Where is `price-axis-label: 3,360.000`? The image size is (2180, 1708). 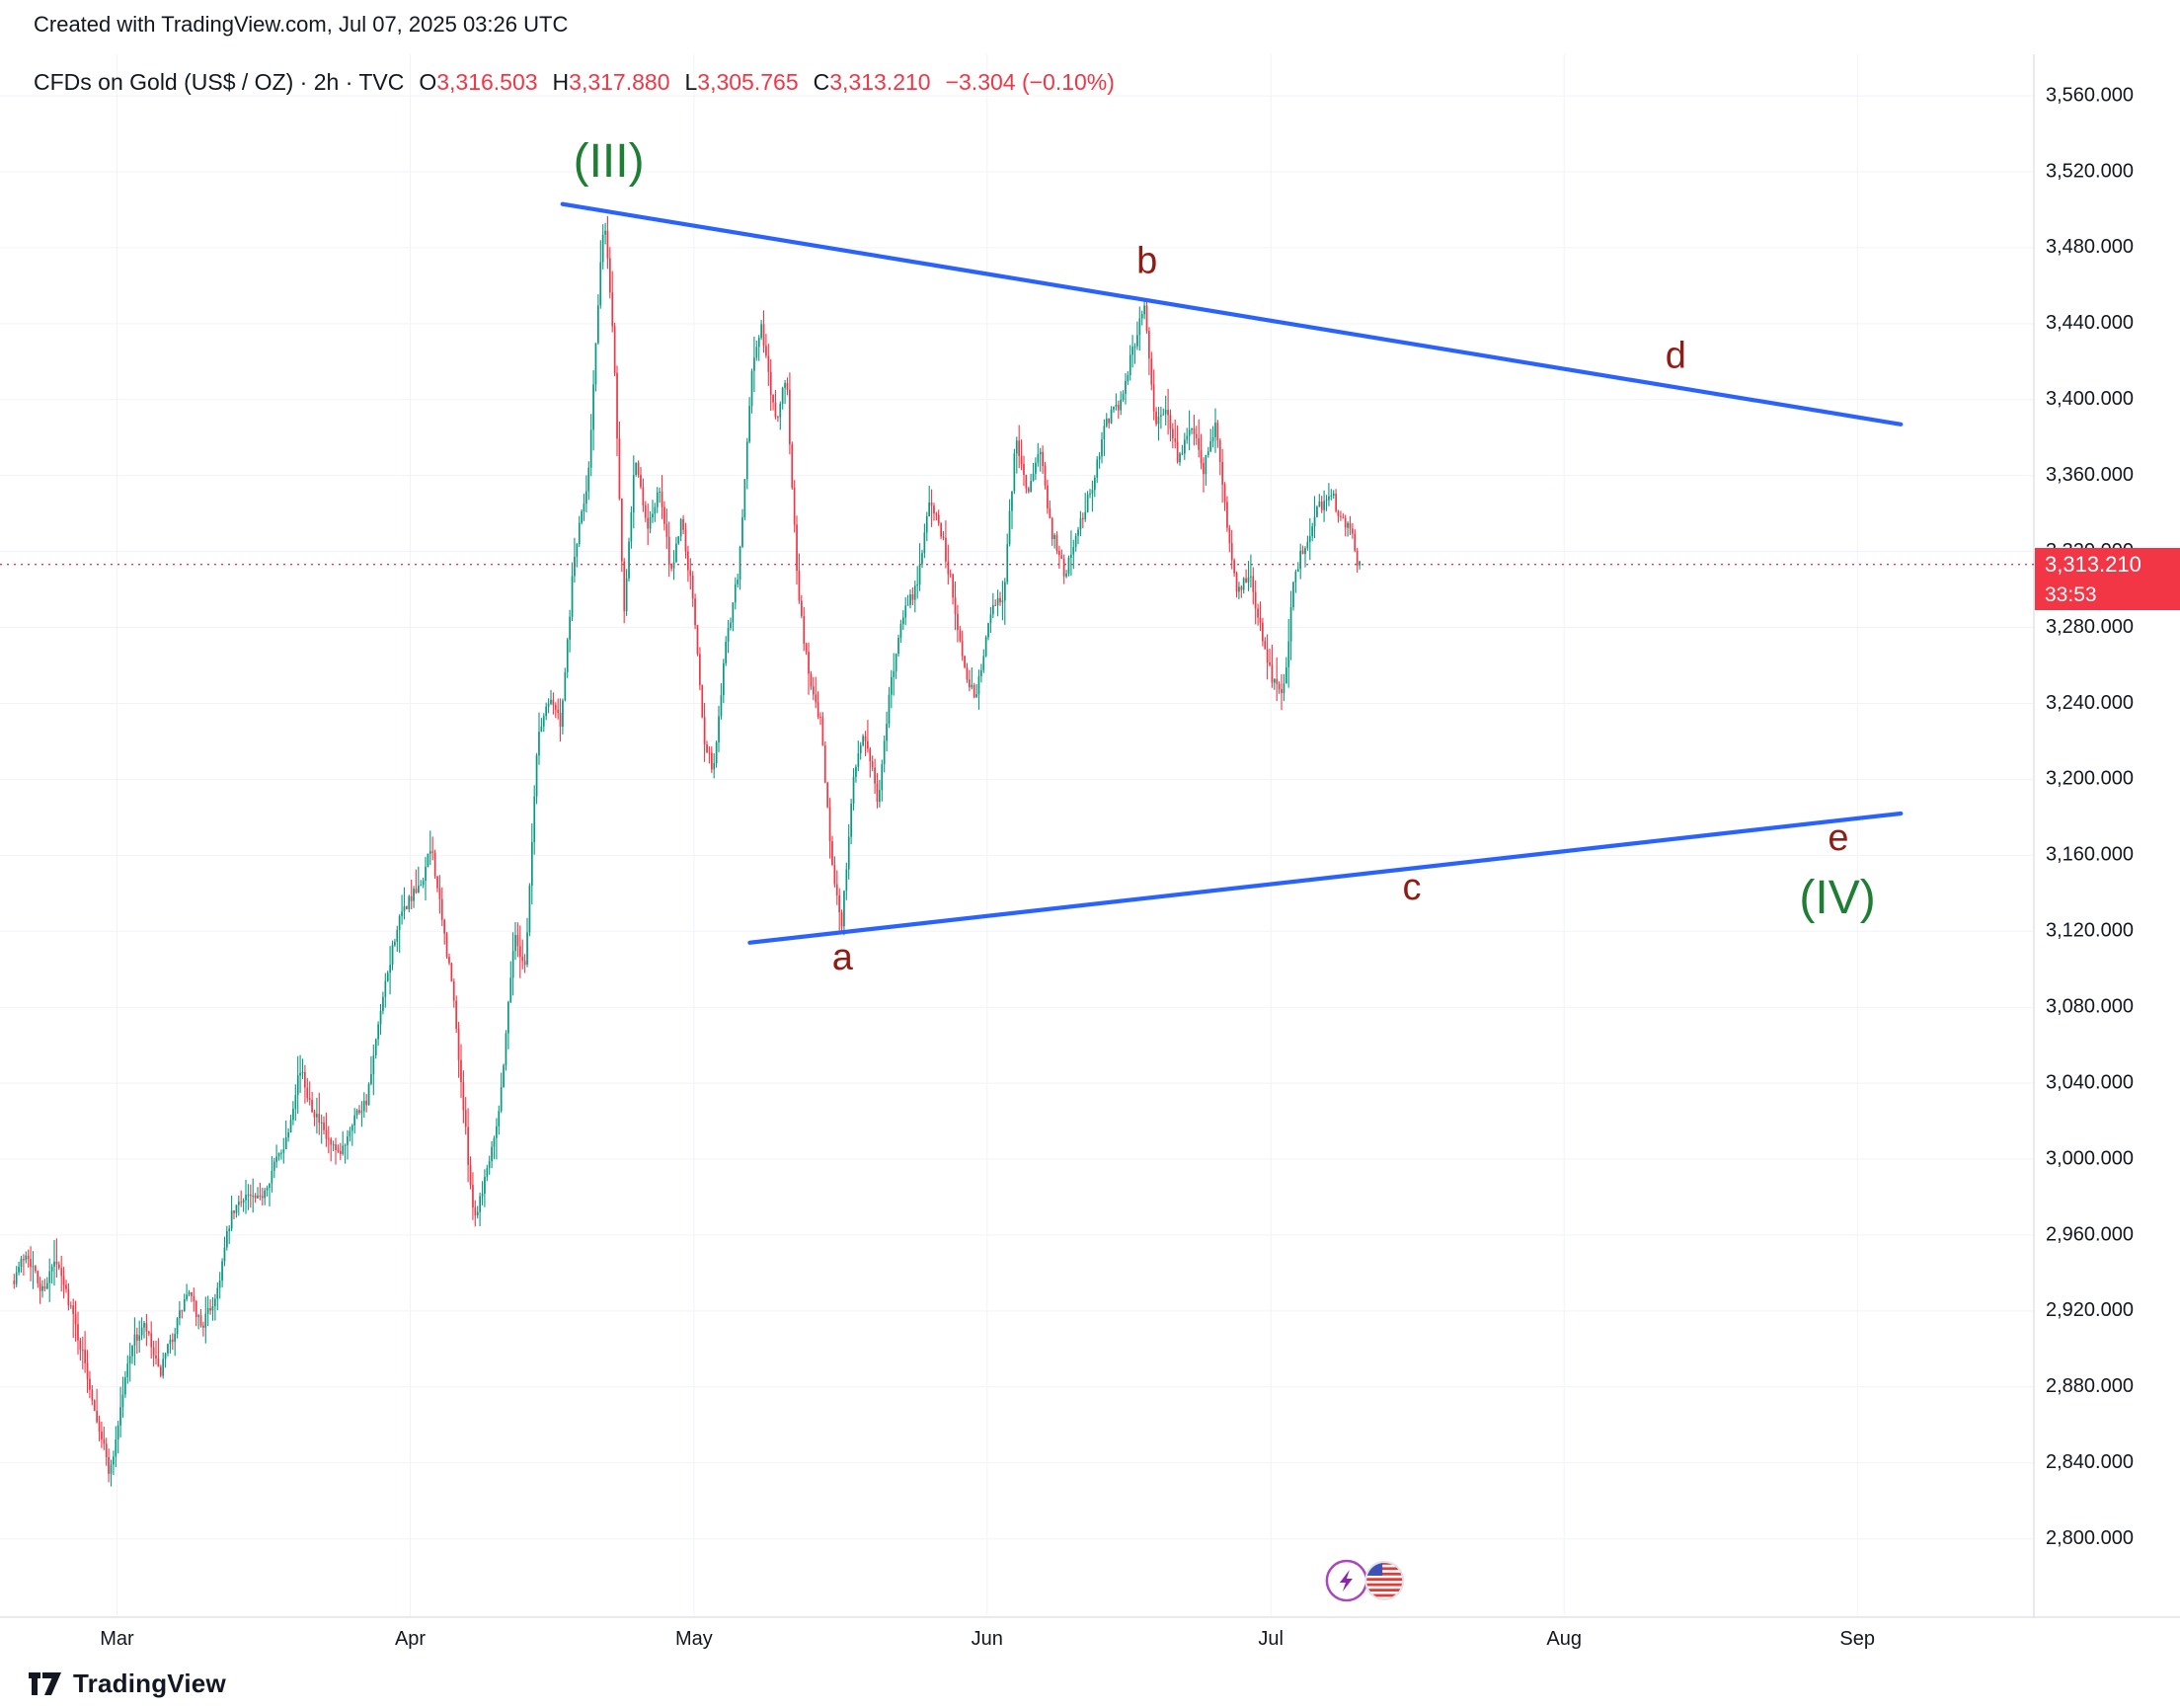
price-axis-label: 3,360.000 is located at coordinates (2090, 475).